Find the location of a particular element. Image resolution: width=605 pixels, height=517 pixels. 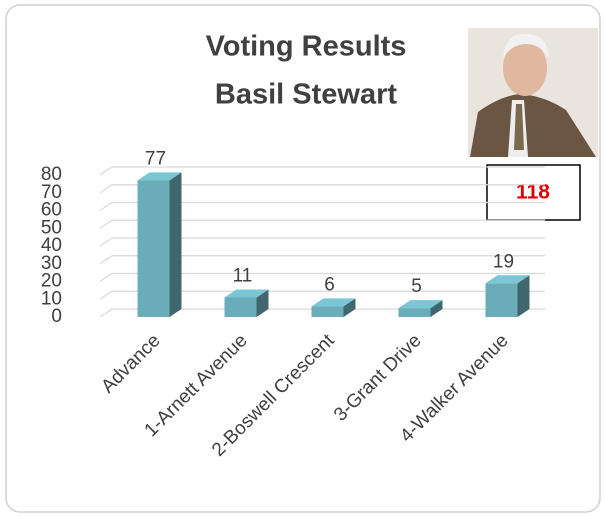

y-tick-label: 30 is located at coordinates (51, 263).